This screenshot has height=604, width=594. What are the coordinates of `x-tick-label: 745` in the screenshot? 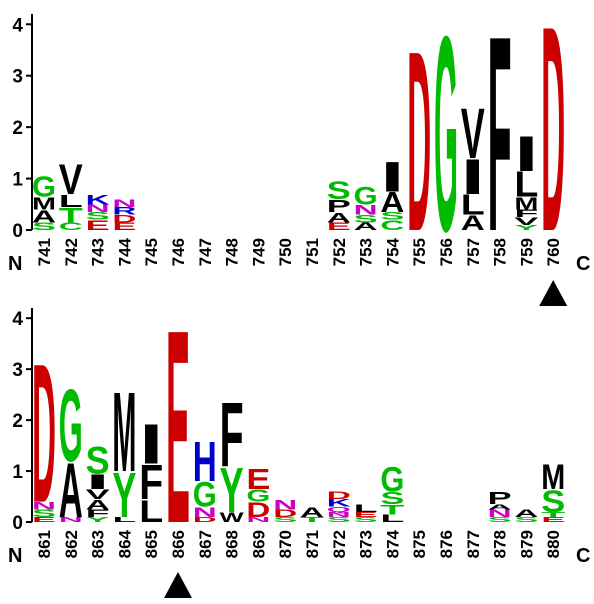 It's located at (151, 252).